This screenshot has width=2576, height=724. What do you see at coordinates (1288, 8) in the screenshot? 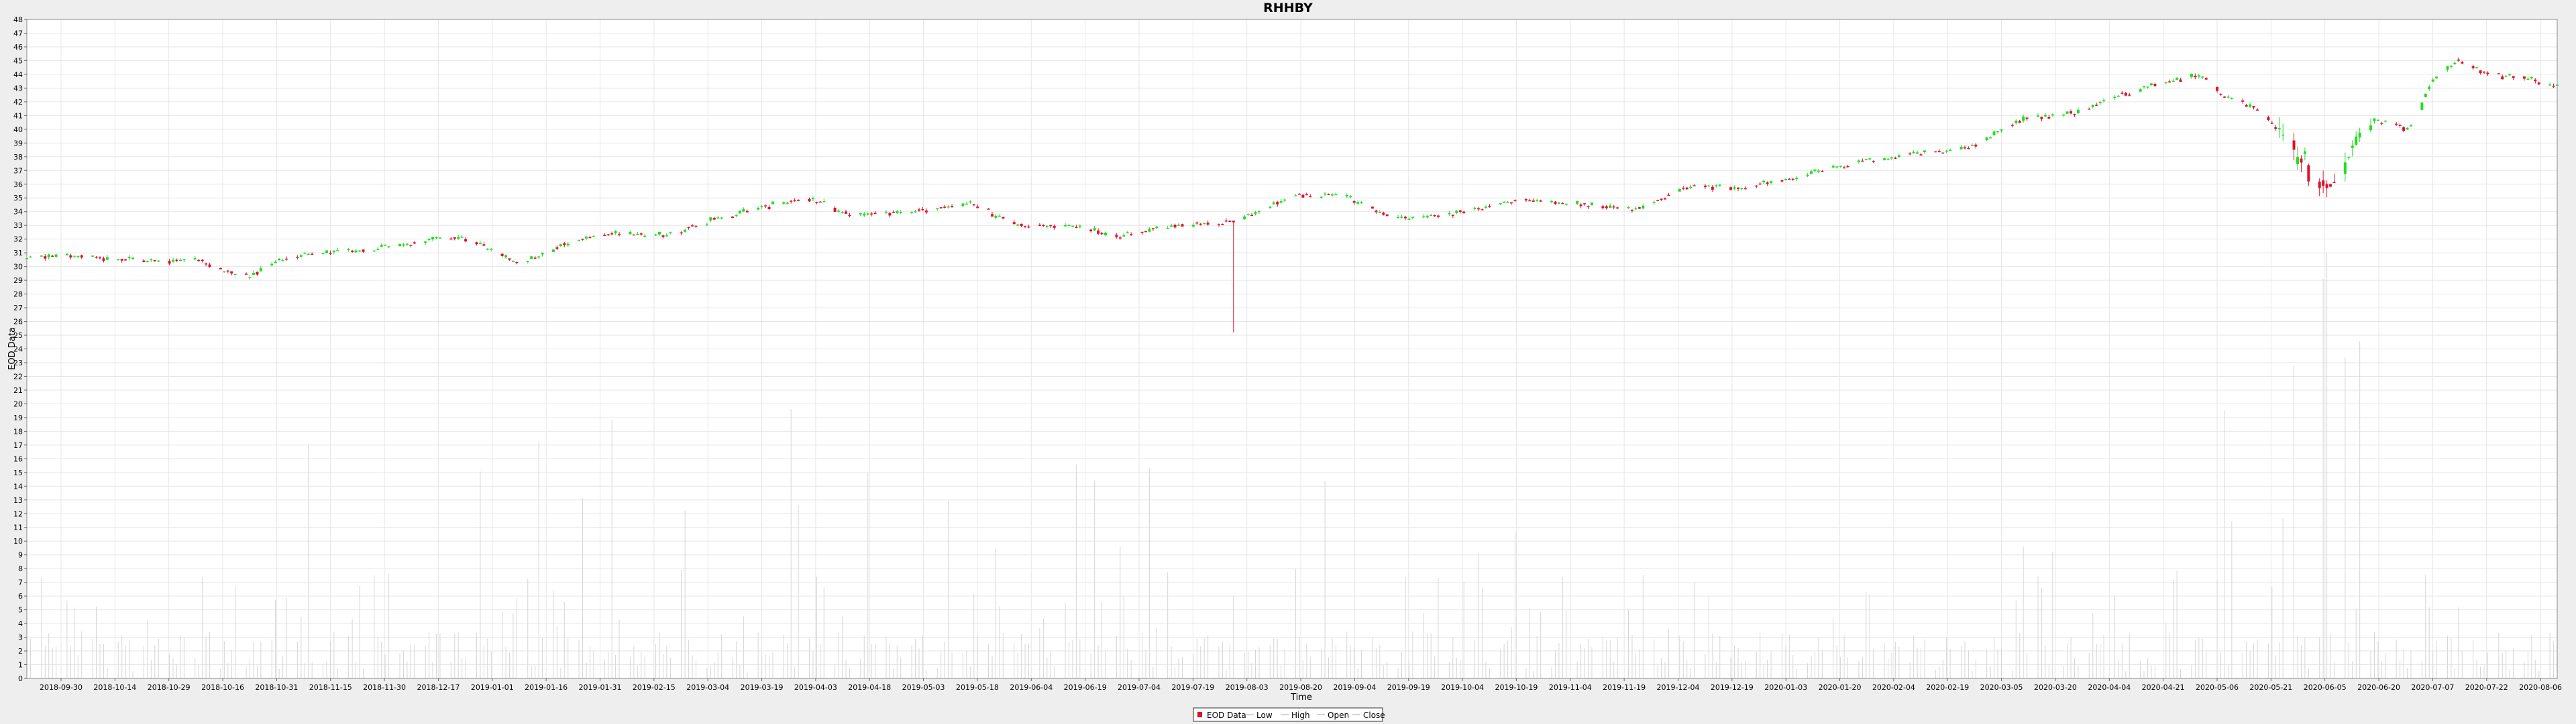
I see `chart-title: RHHBY` at bounding box center [1288, 8].